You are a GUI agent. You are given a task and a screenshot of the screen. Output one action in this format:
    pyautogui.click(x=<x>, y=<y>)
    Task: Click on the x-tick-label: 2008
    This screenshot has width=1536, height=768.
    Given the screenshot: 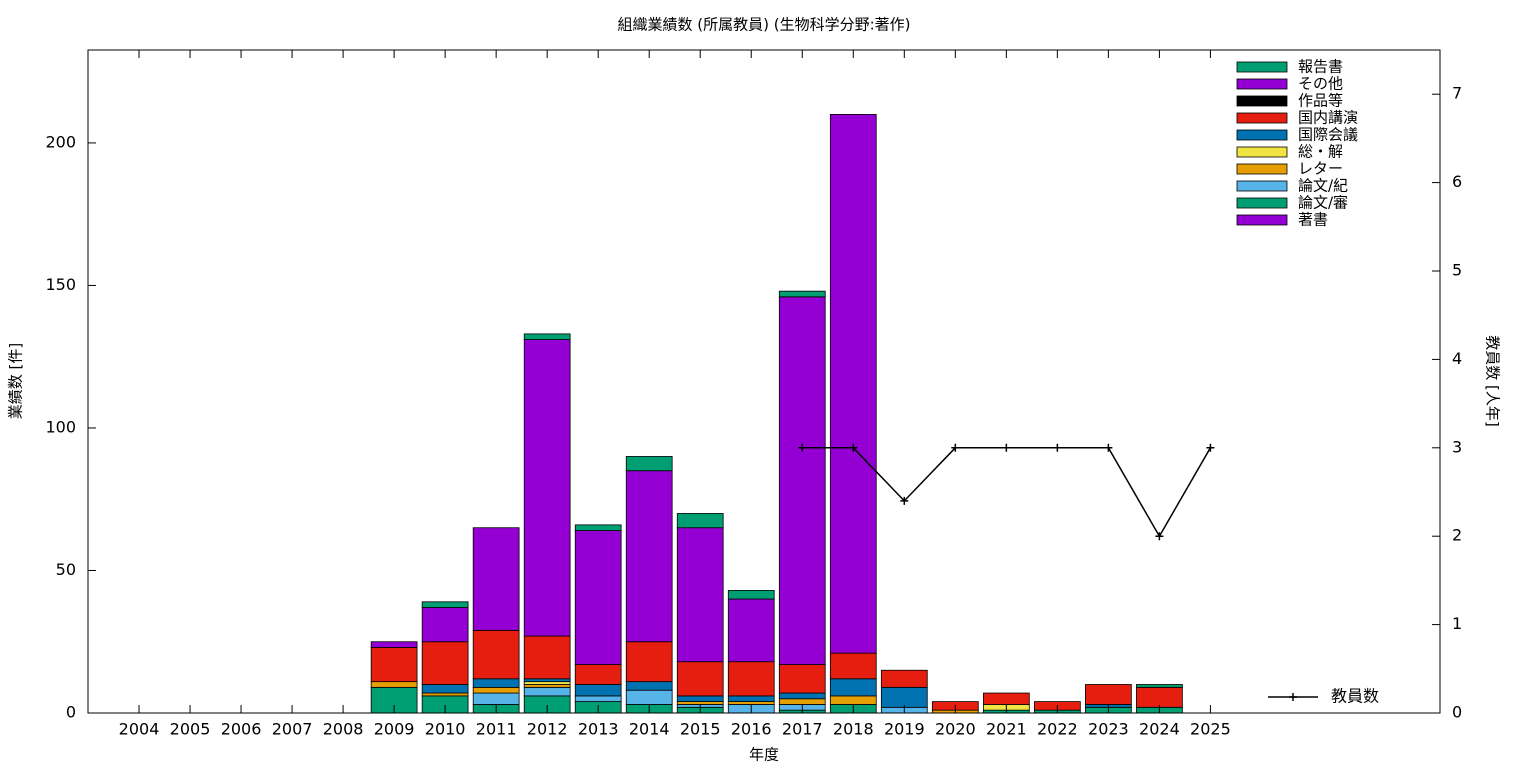 What is the action you would take?
    pyautogui.click(x=343, y=729)
    